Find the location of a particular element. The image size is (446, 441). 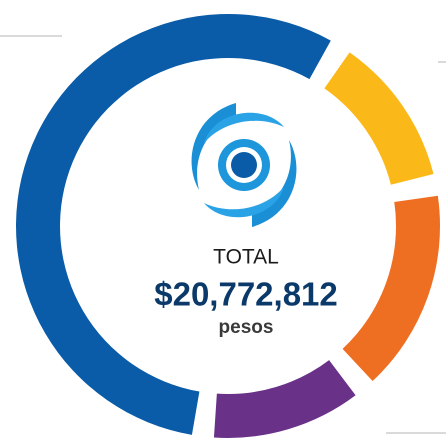

total-value: $20,772,812 is located at coordinates (246, 294).